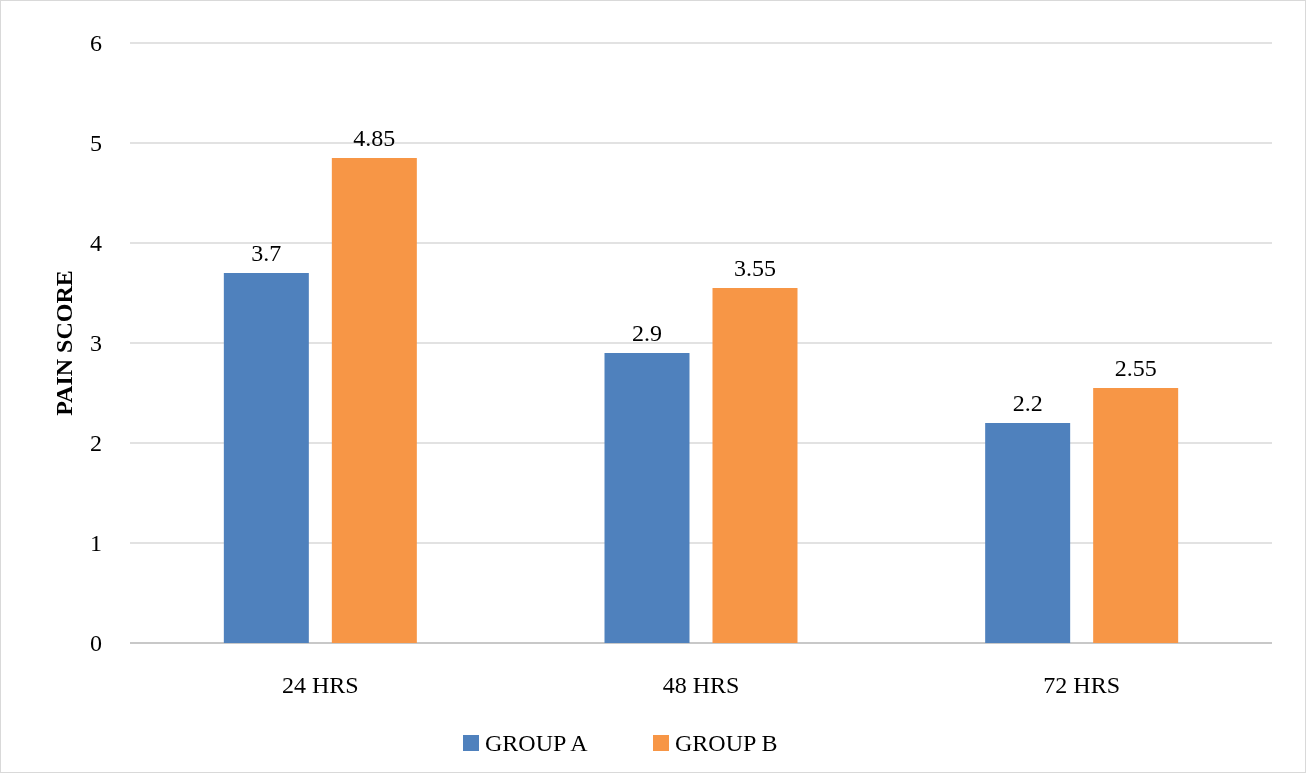 This screenshot has height=773, width=1306. Describe the element at coordinates (755, 268) in the screenshot. I see `data-label: 3.55` at that location.